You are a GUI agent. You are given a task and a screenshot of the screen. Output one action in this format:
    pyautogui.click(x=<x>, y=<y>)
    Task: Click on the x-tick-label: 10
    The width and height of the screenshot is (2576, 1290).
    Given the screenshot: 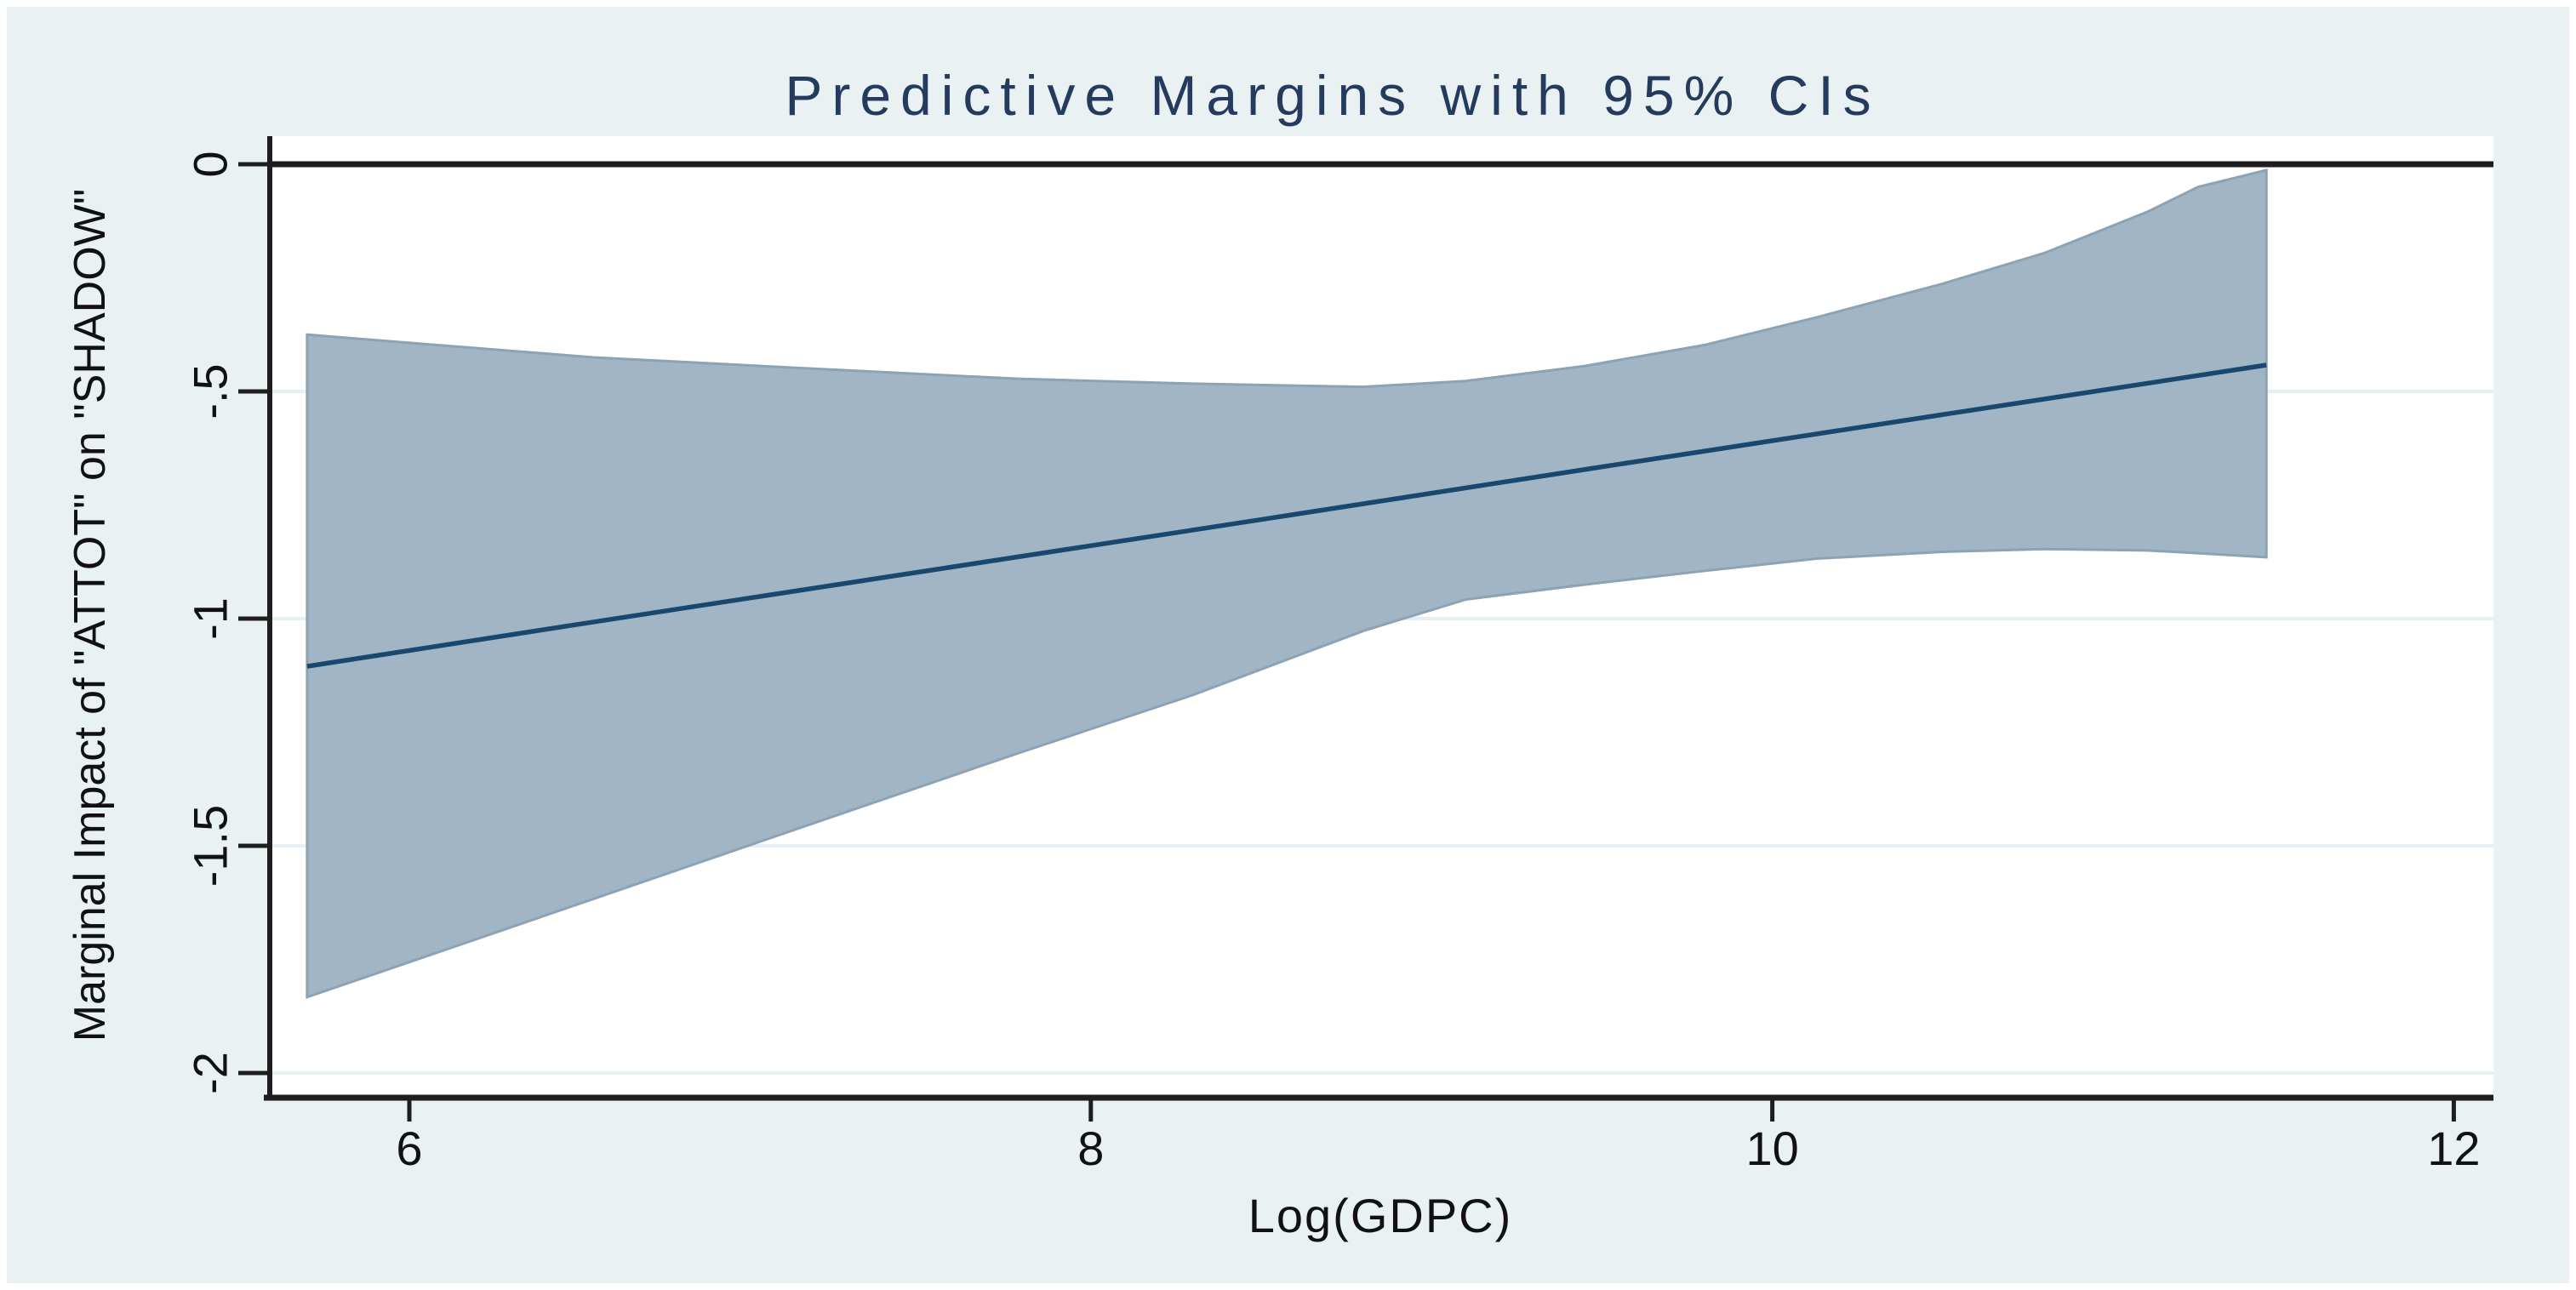 What is the action you would take?
    pyautogui.click(x=1772, y=1148)
    